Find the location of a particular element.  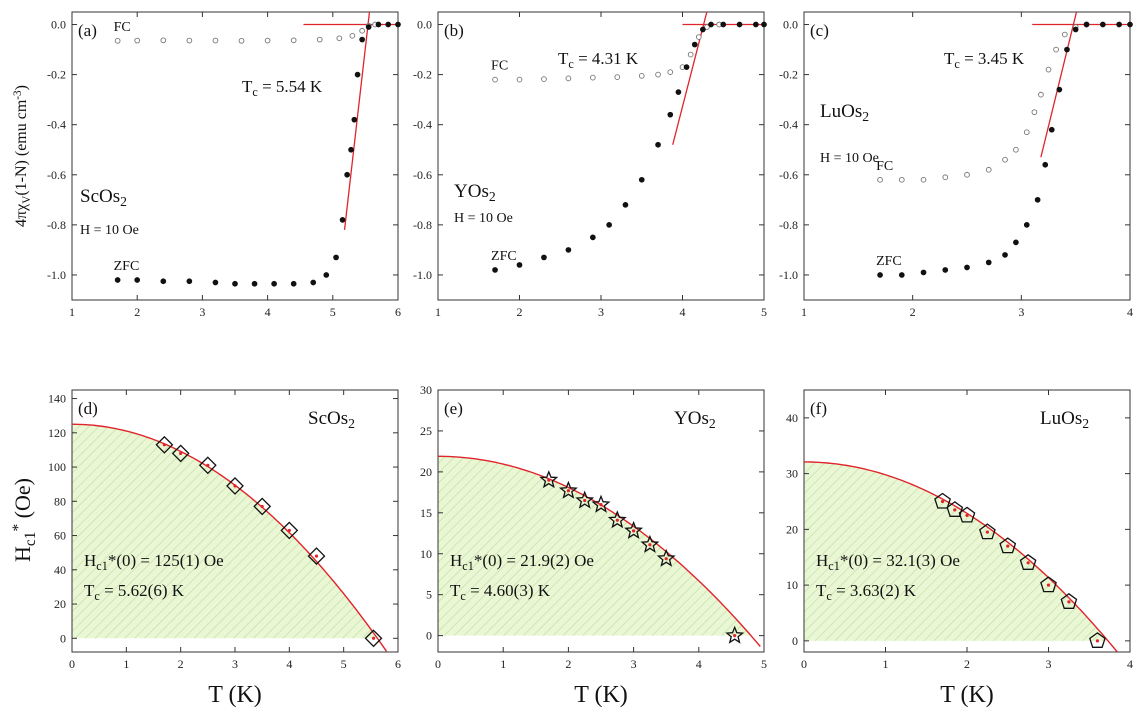

x-axis-title: T (K) is located at coordinates (601, 695).